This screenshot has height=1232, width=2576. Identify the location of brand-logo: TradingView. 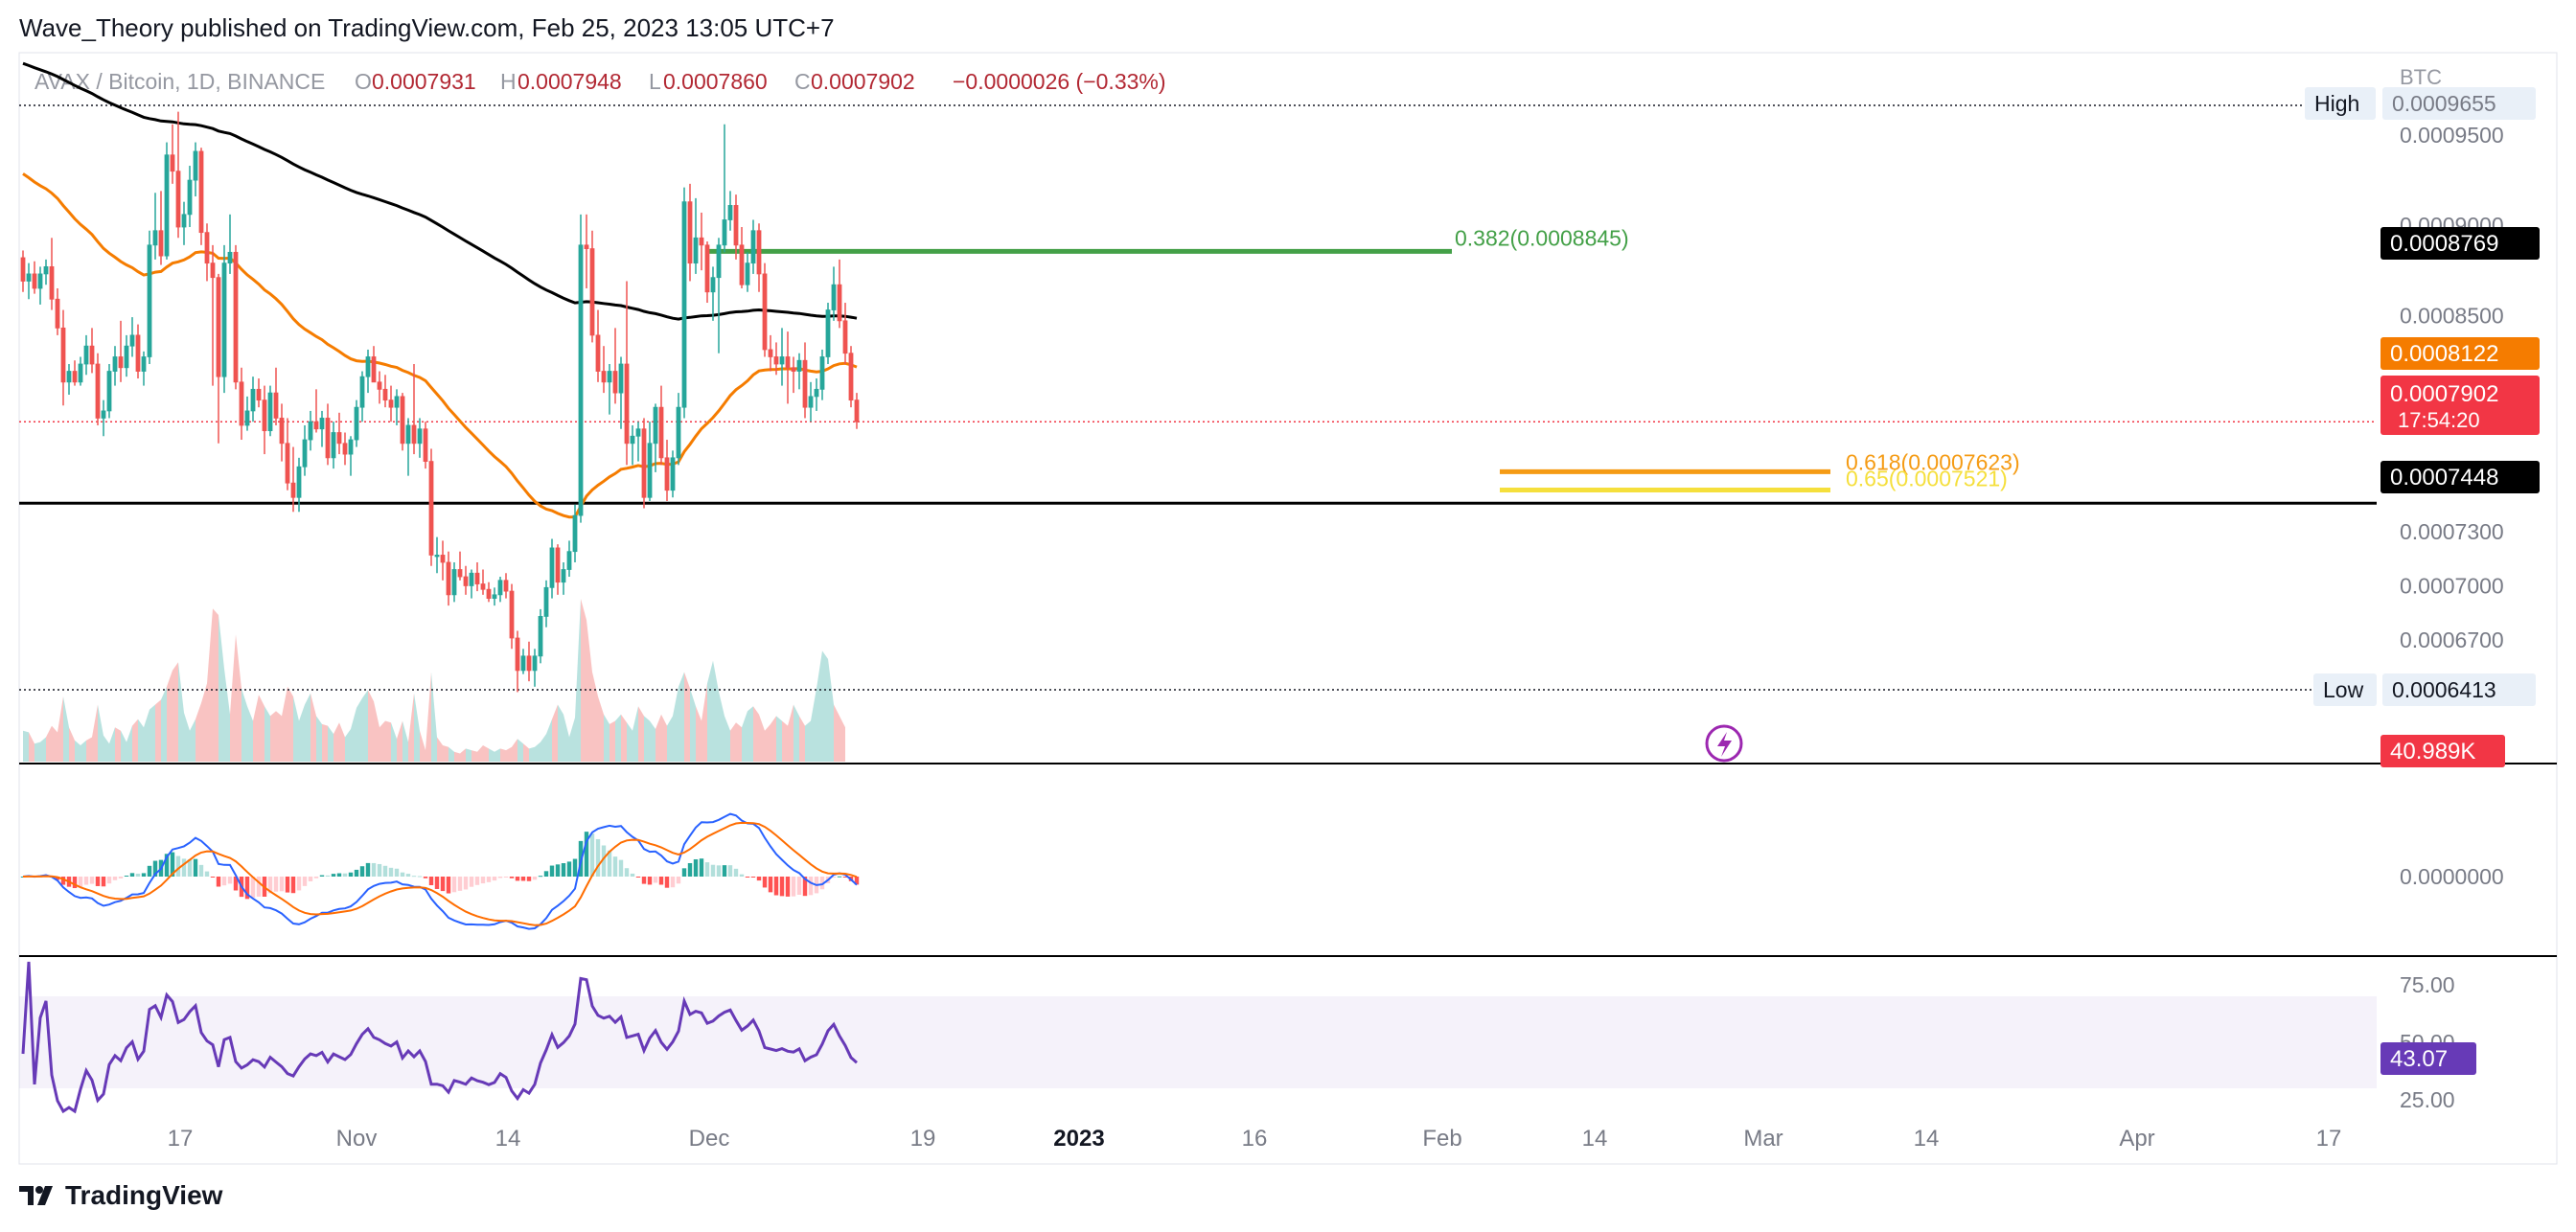
(120, 1195).